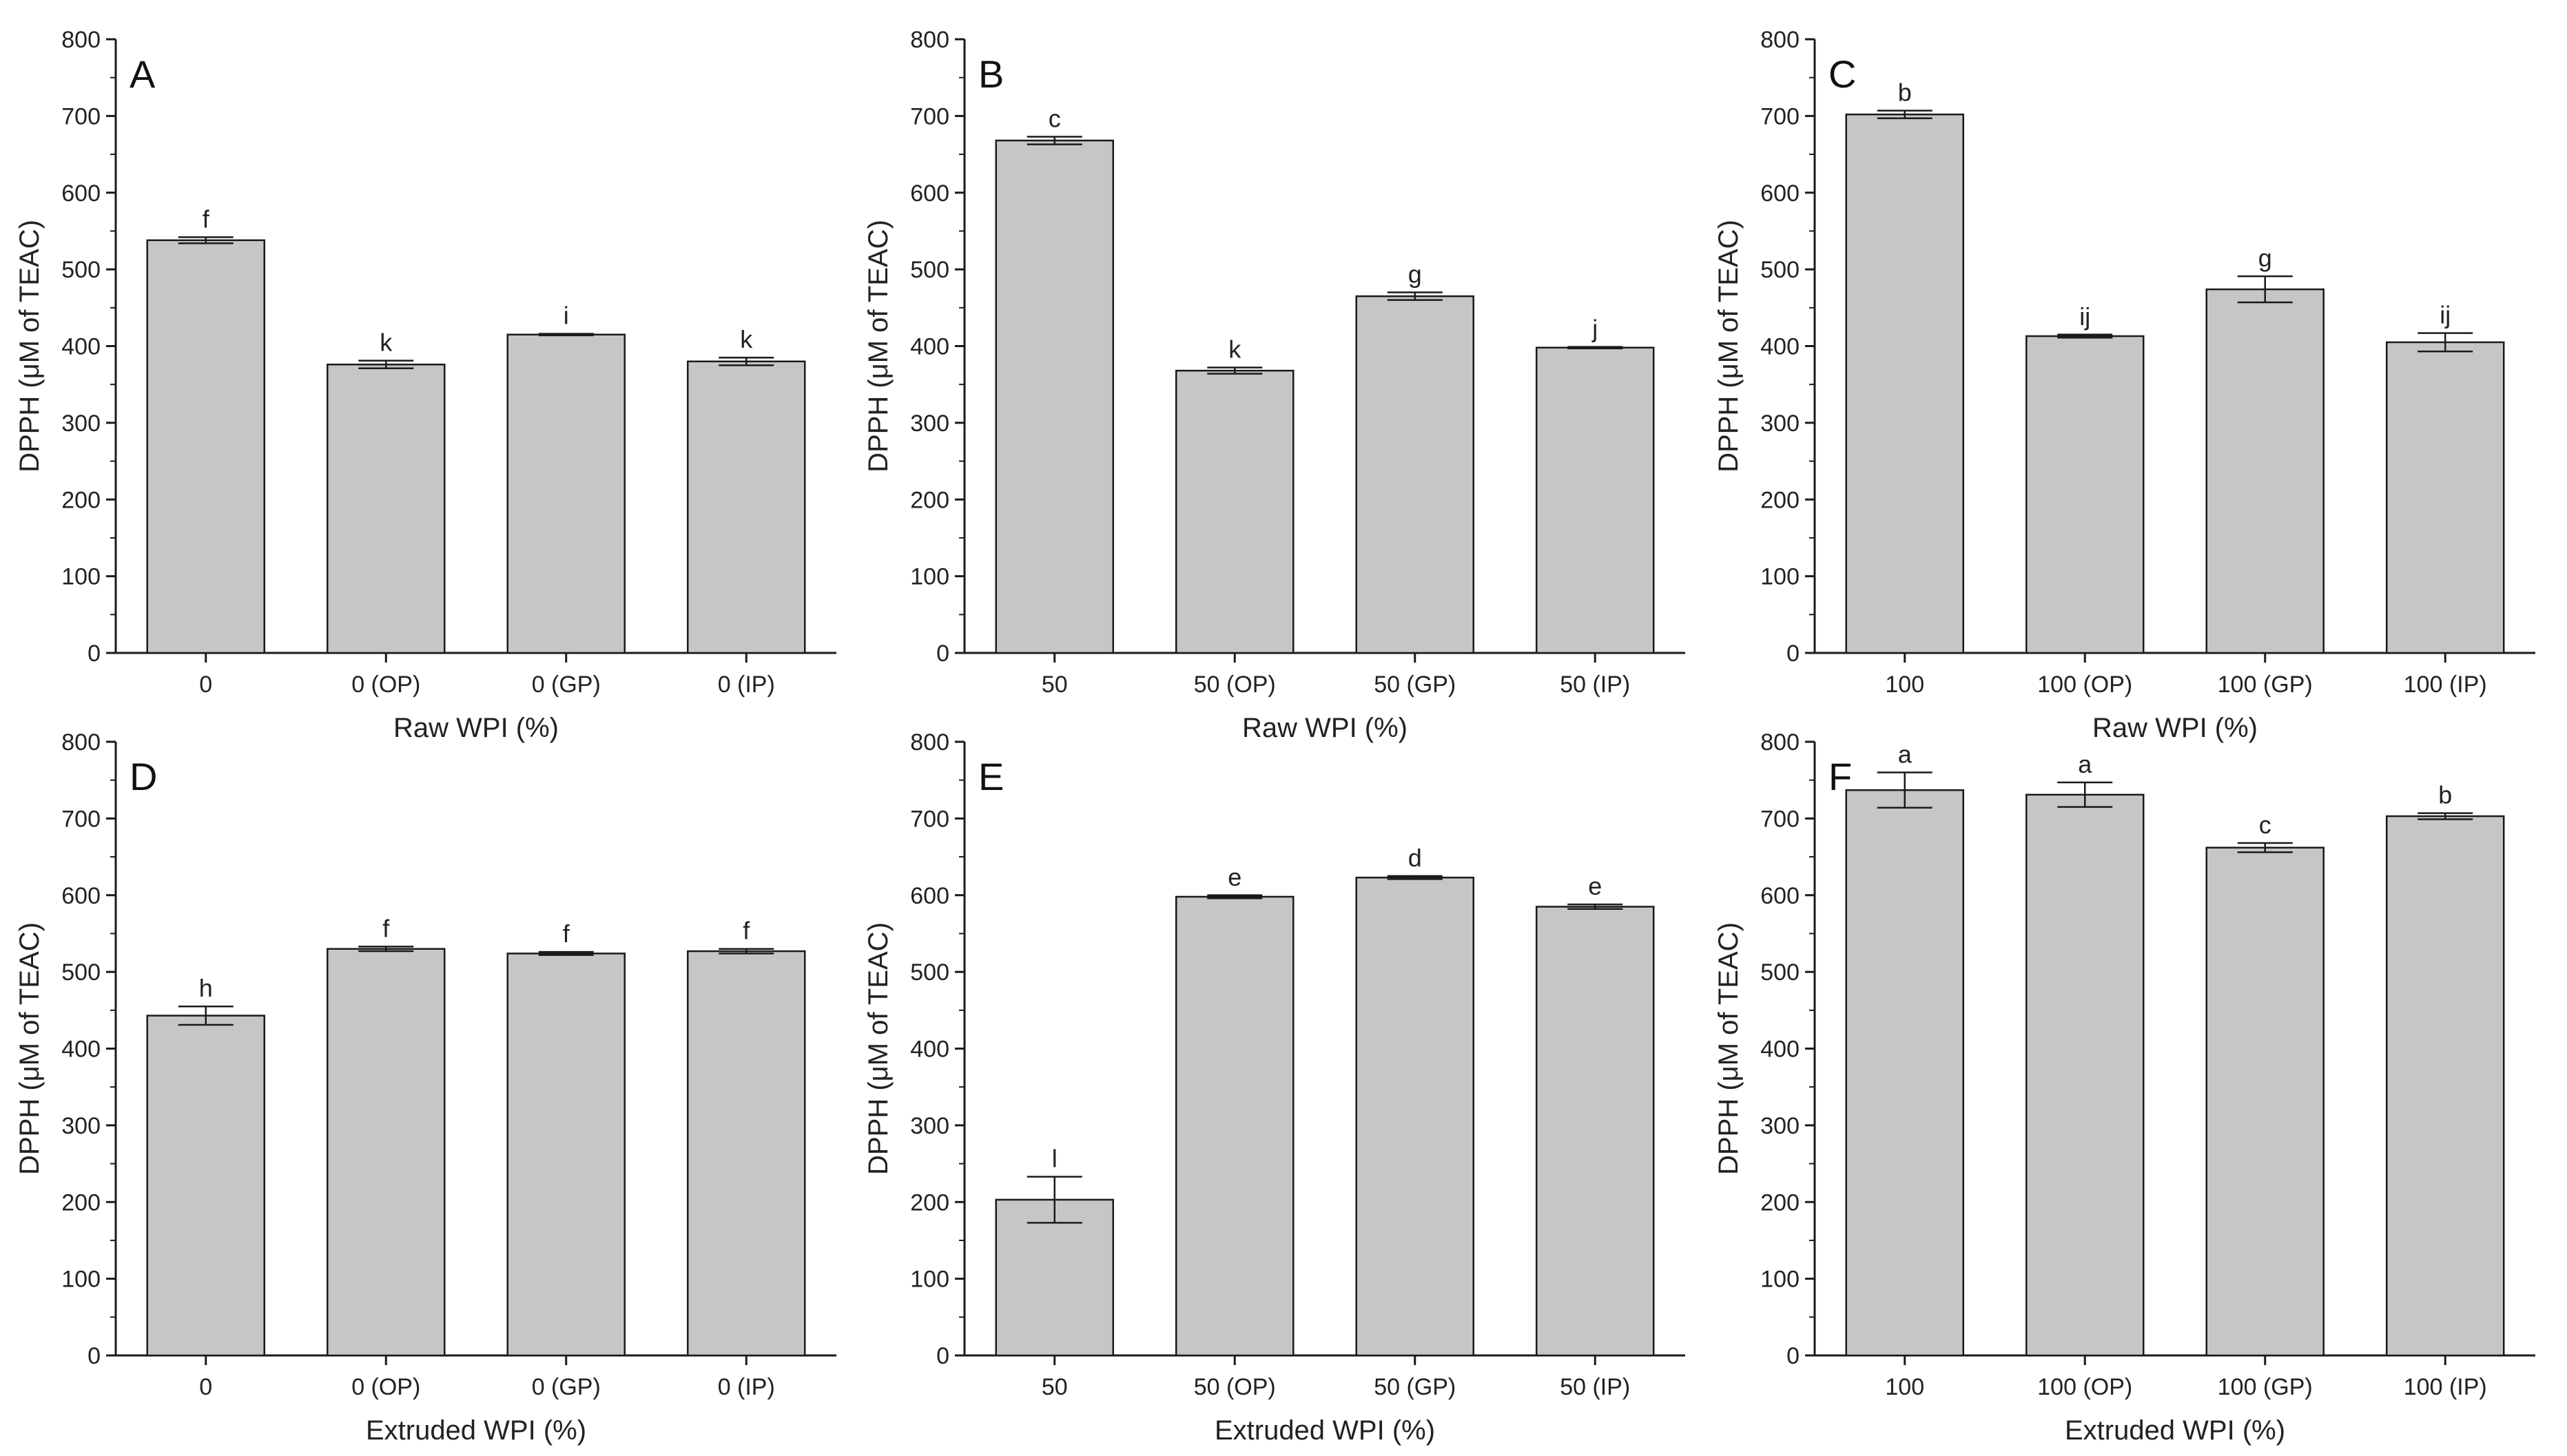 The image size is (2567, 1456). I want to click on x-tick-label: 100 (OP), so click(2084, 685).